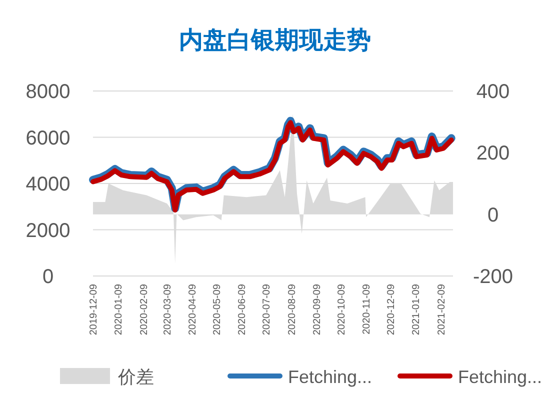  What do you see at coordinates (416, 310) in the screenshot?
I see `x-tick-label: 2021-01-09` at bounding box center [416, 310].